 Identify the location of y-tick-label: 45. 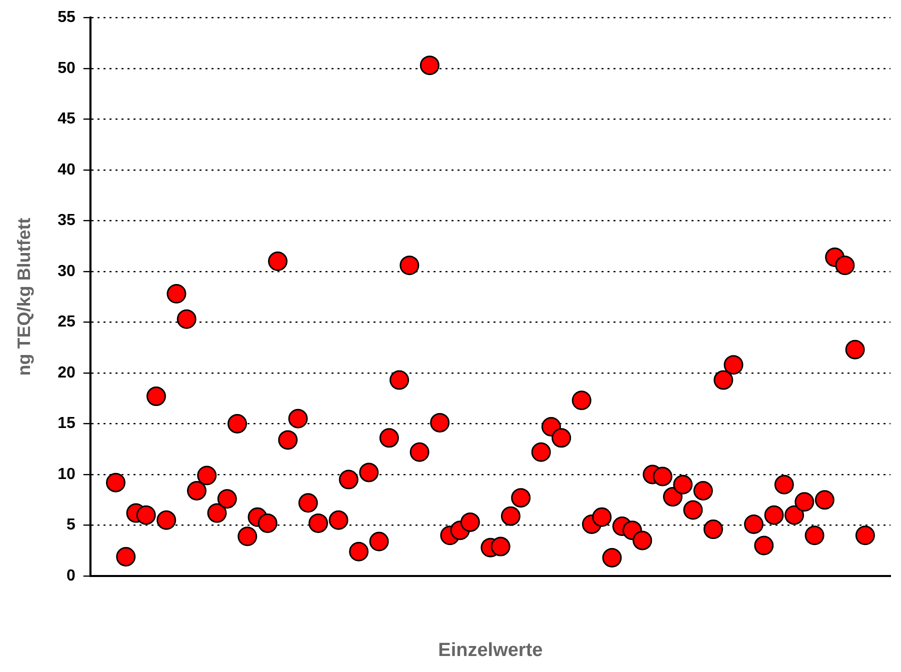
(67, 119).